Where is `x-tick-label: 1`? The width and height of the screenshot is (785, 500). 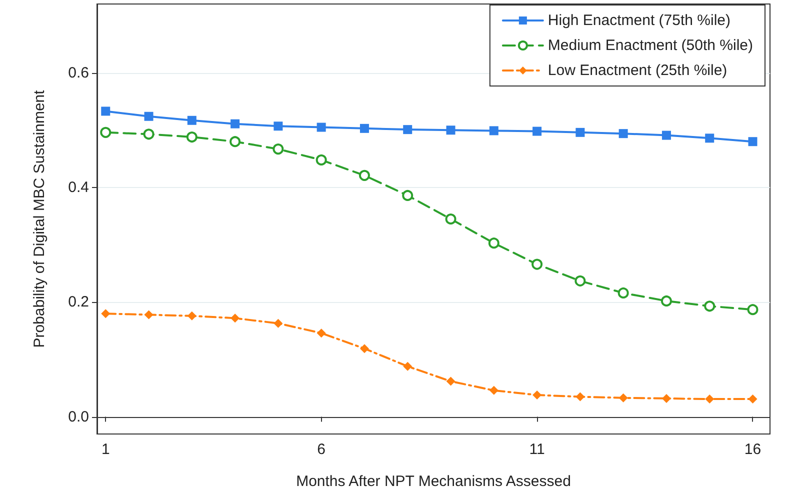 x-tick-label: 1 is located at coordinates (105, 449).